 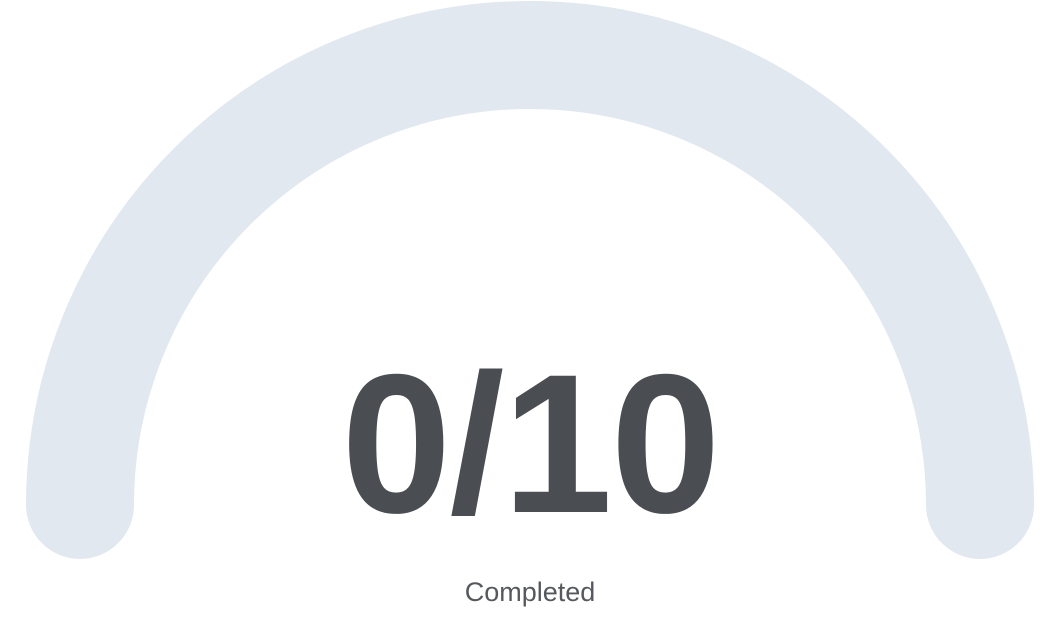 I want to click on score-caption: Completed, so click(x=530, y=592).